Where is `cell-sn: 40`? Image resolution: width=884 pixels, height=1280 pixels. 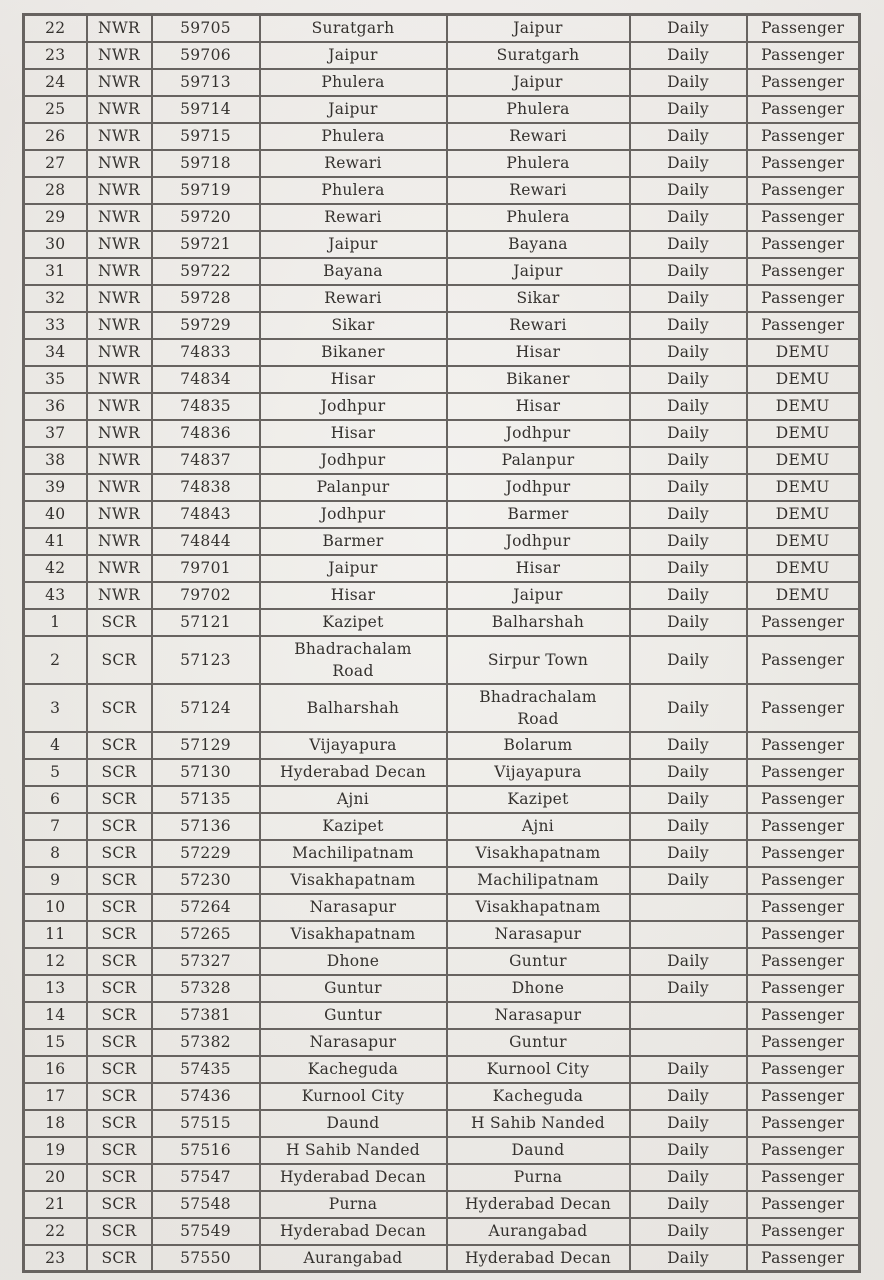 cell-sn: 40 is located at coordinates (55, 514).